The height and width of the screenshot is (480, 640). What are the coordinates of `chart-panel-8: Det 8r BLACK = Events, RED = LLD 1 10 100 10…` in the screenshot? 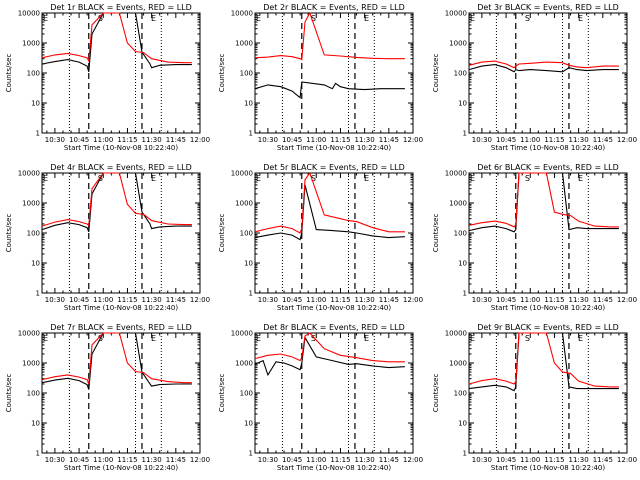 It's located at (320, 397).